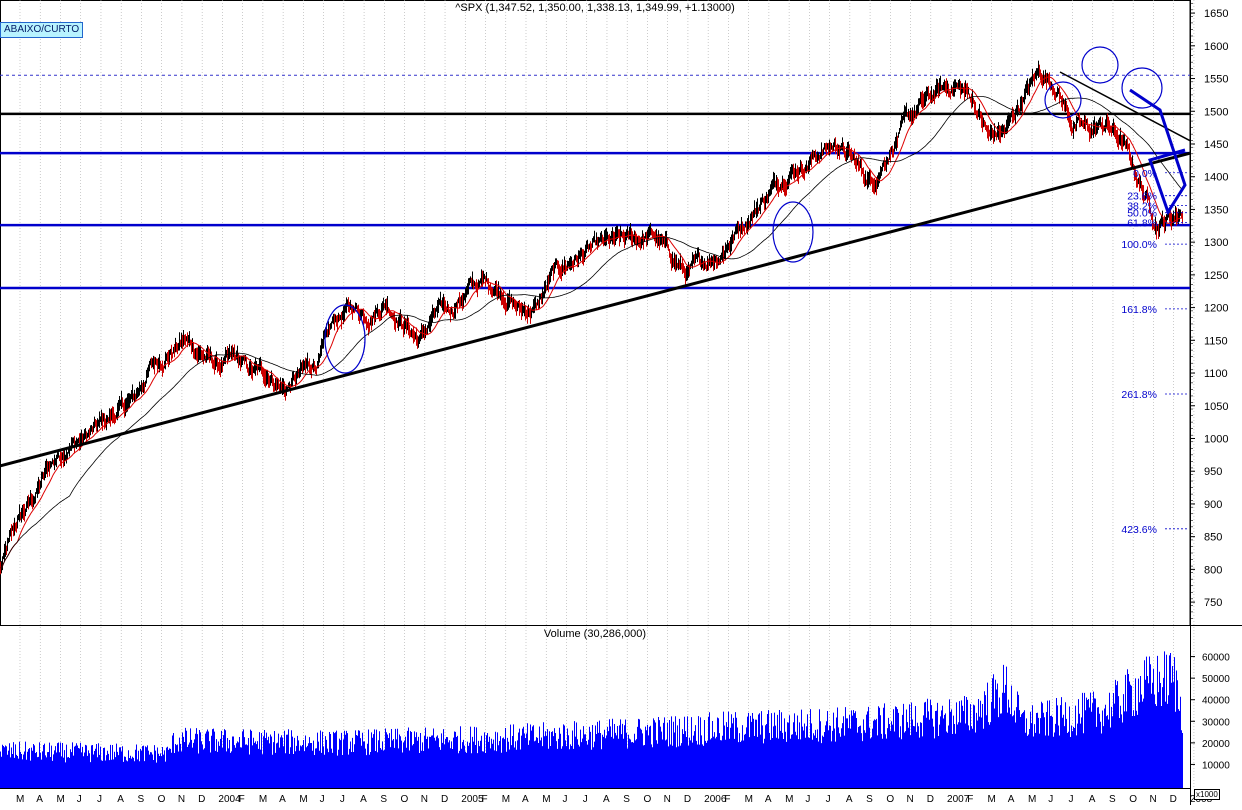  I want to click on volume-tick-label: 30000, so click(1216, 722).